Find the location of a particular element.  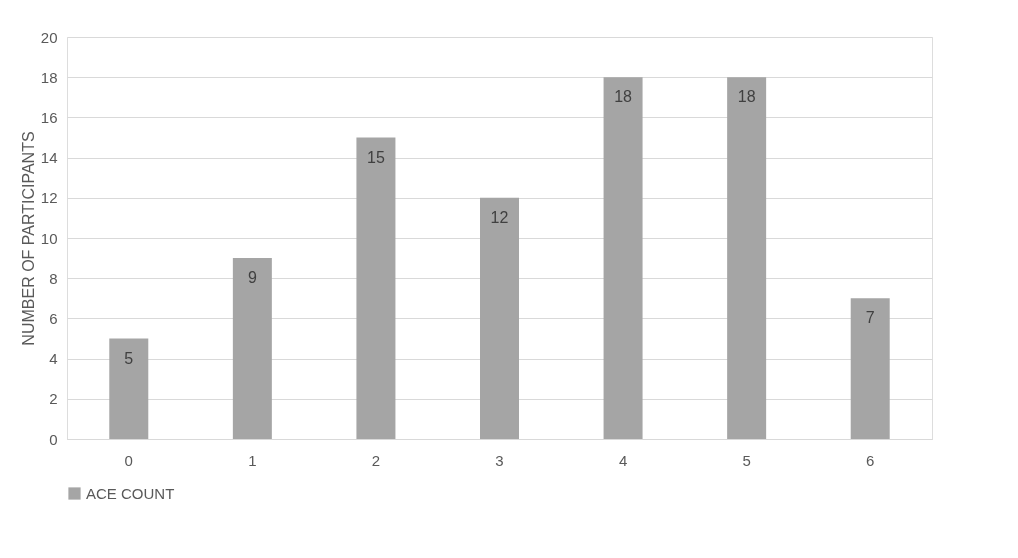

x-tick-label: 1 is located at coordinates (252, 460).